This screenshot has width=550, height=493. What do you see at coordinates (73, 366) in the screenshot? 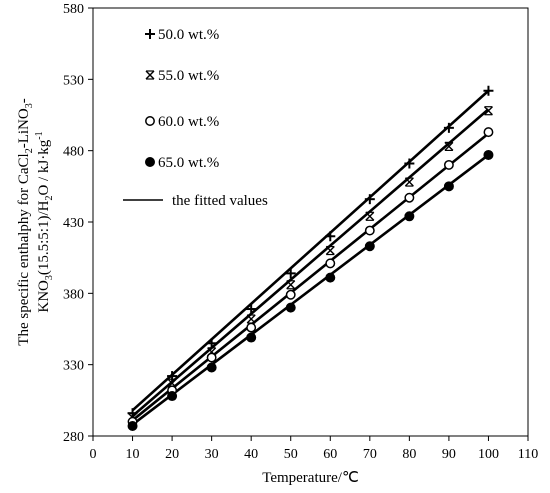
I see `y-tick-label: 330` at bounding box center [73, 366].